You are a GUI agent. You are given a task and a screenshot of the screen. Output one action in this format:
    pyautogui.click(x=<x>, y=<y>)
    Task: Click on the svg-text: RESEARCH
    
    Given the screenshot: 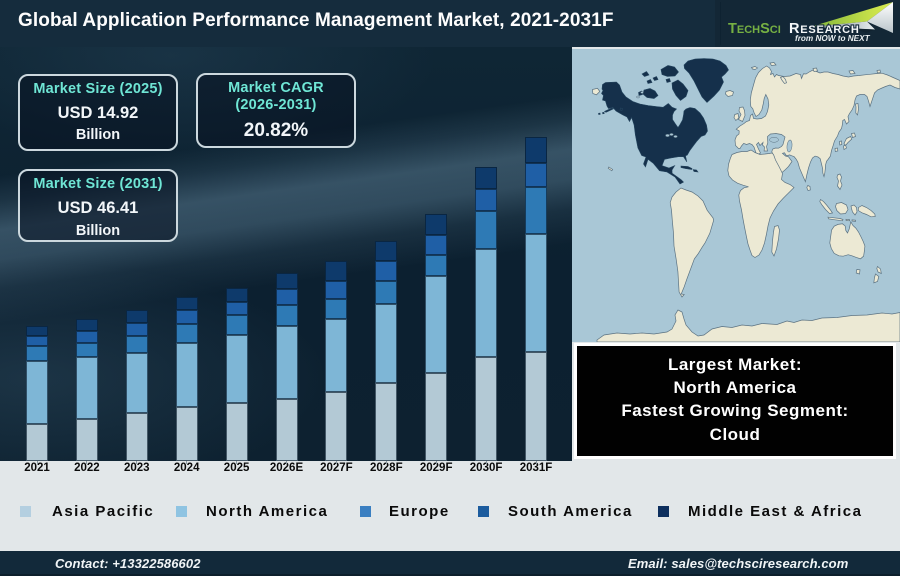 What is the action you would take?
    pyautogui.click(x=824, y=29)
    